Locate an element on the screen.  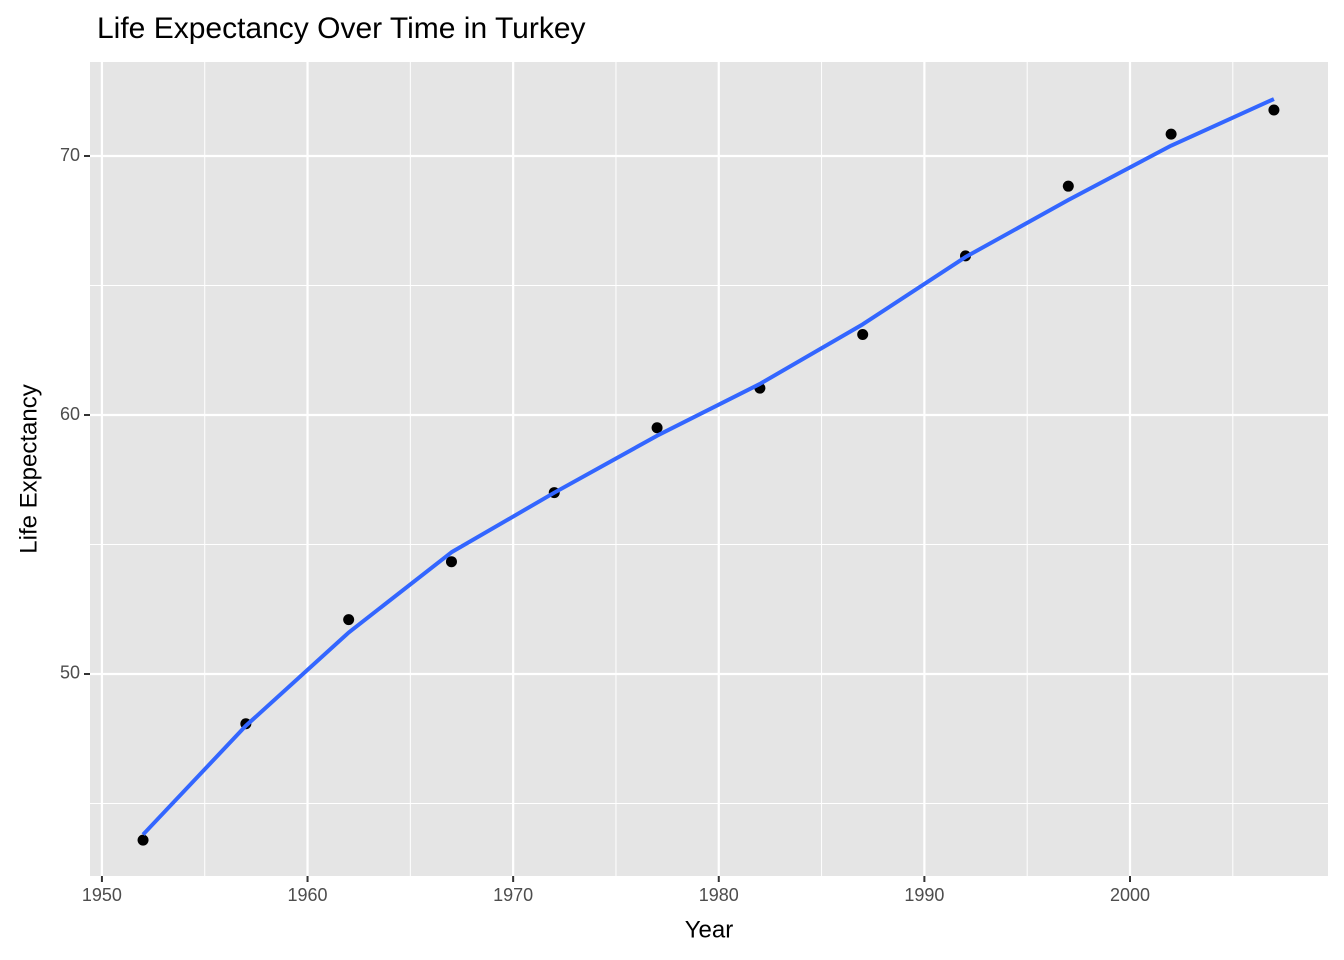
x-tick-label: 1970 is located at coordinates (513, 895).